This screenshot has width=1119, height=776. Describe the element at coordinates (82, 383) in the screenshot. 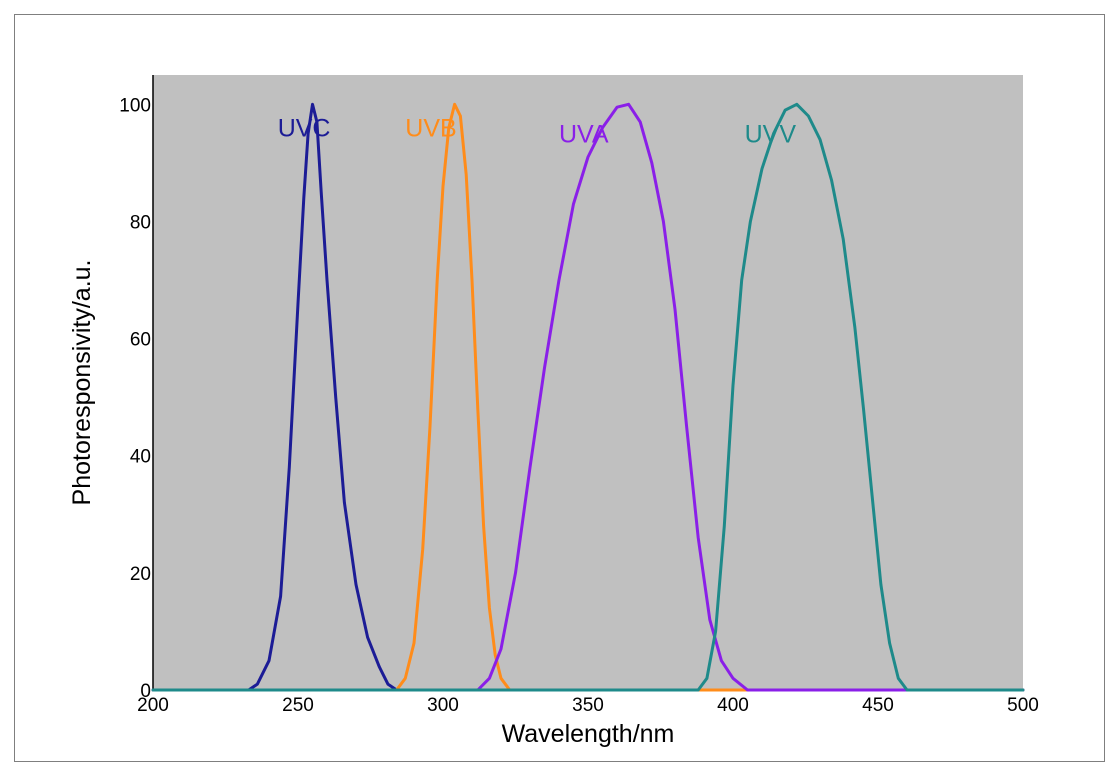

I see `y-axis-title: Photoresponsivity/a.u.` at that location.